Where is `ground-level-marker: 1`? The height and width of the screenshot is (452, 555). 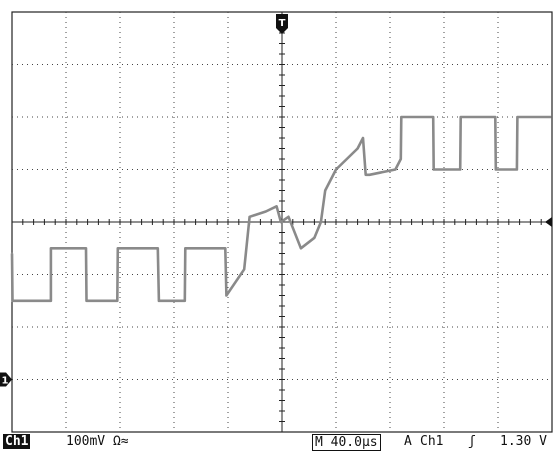
ground-level-marker: 1 is located at coordinates (6, 379).